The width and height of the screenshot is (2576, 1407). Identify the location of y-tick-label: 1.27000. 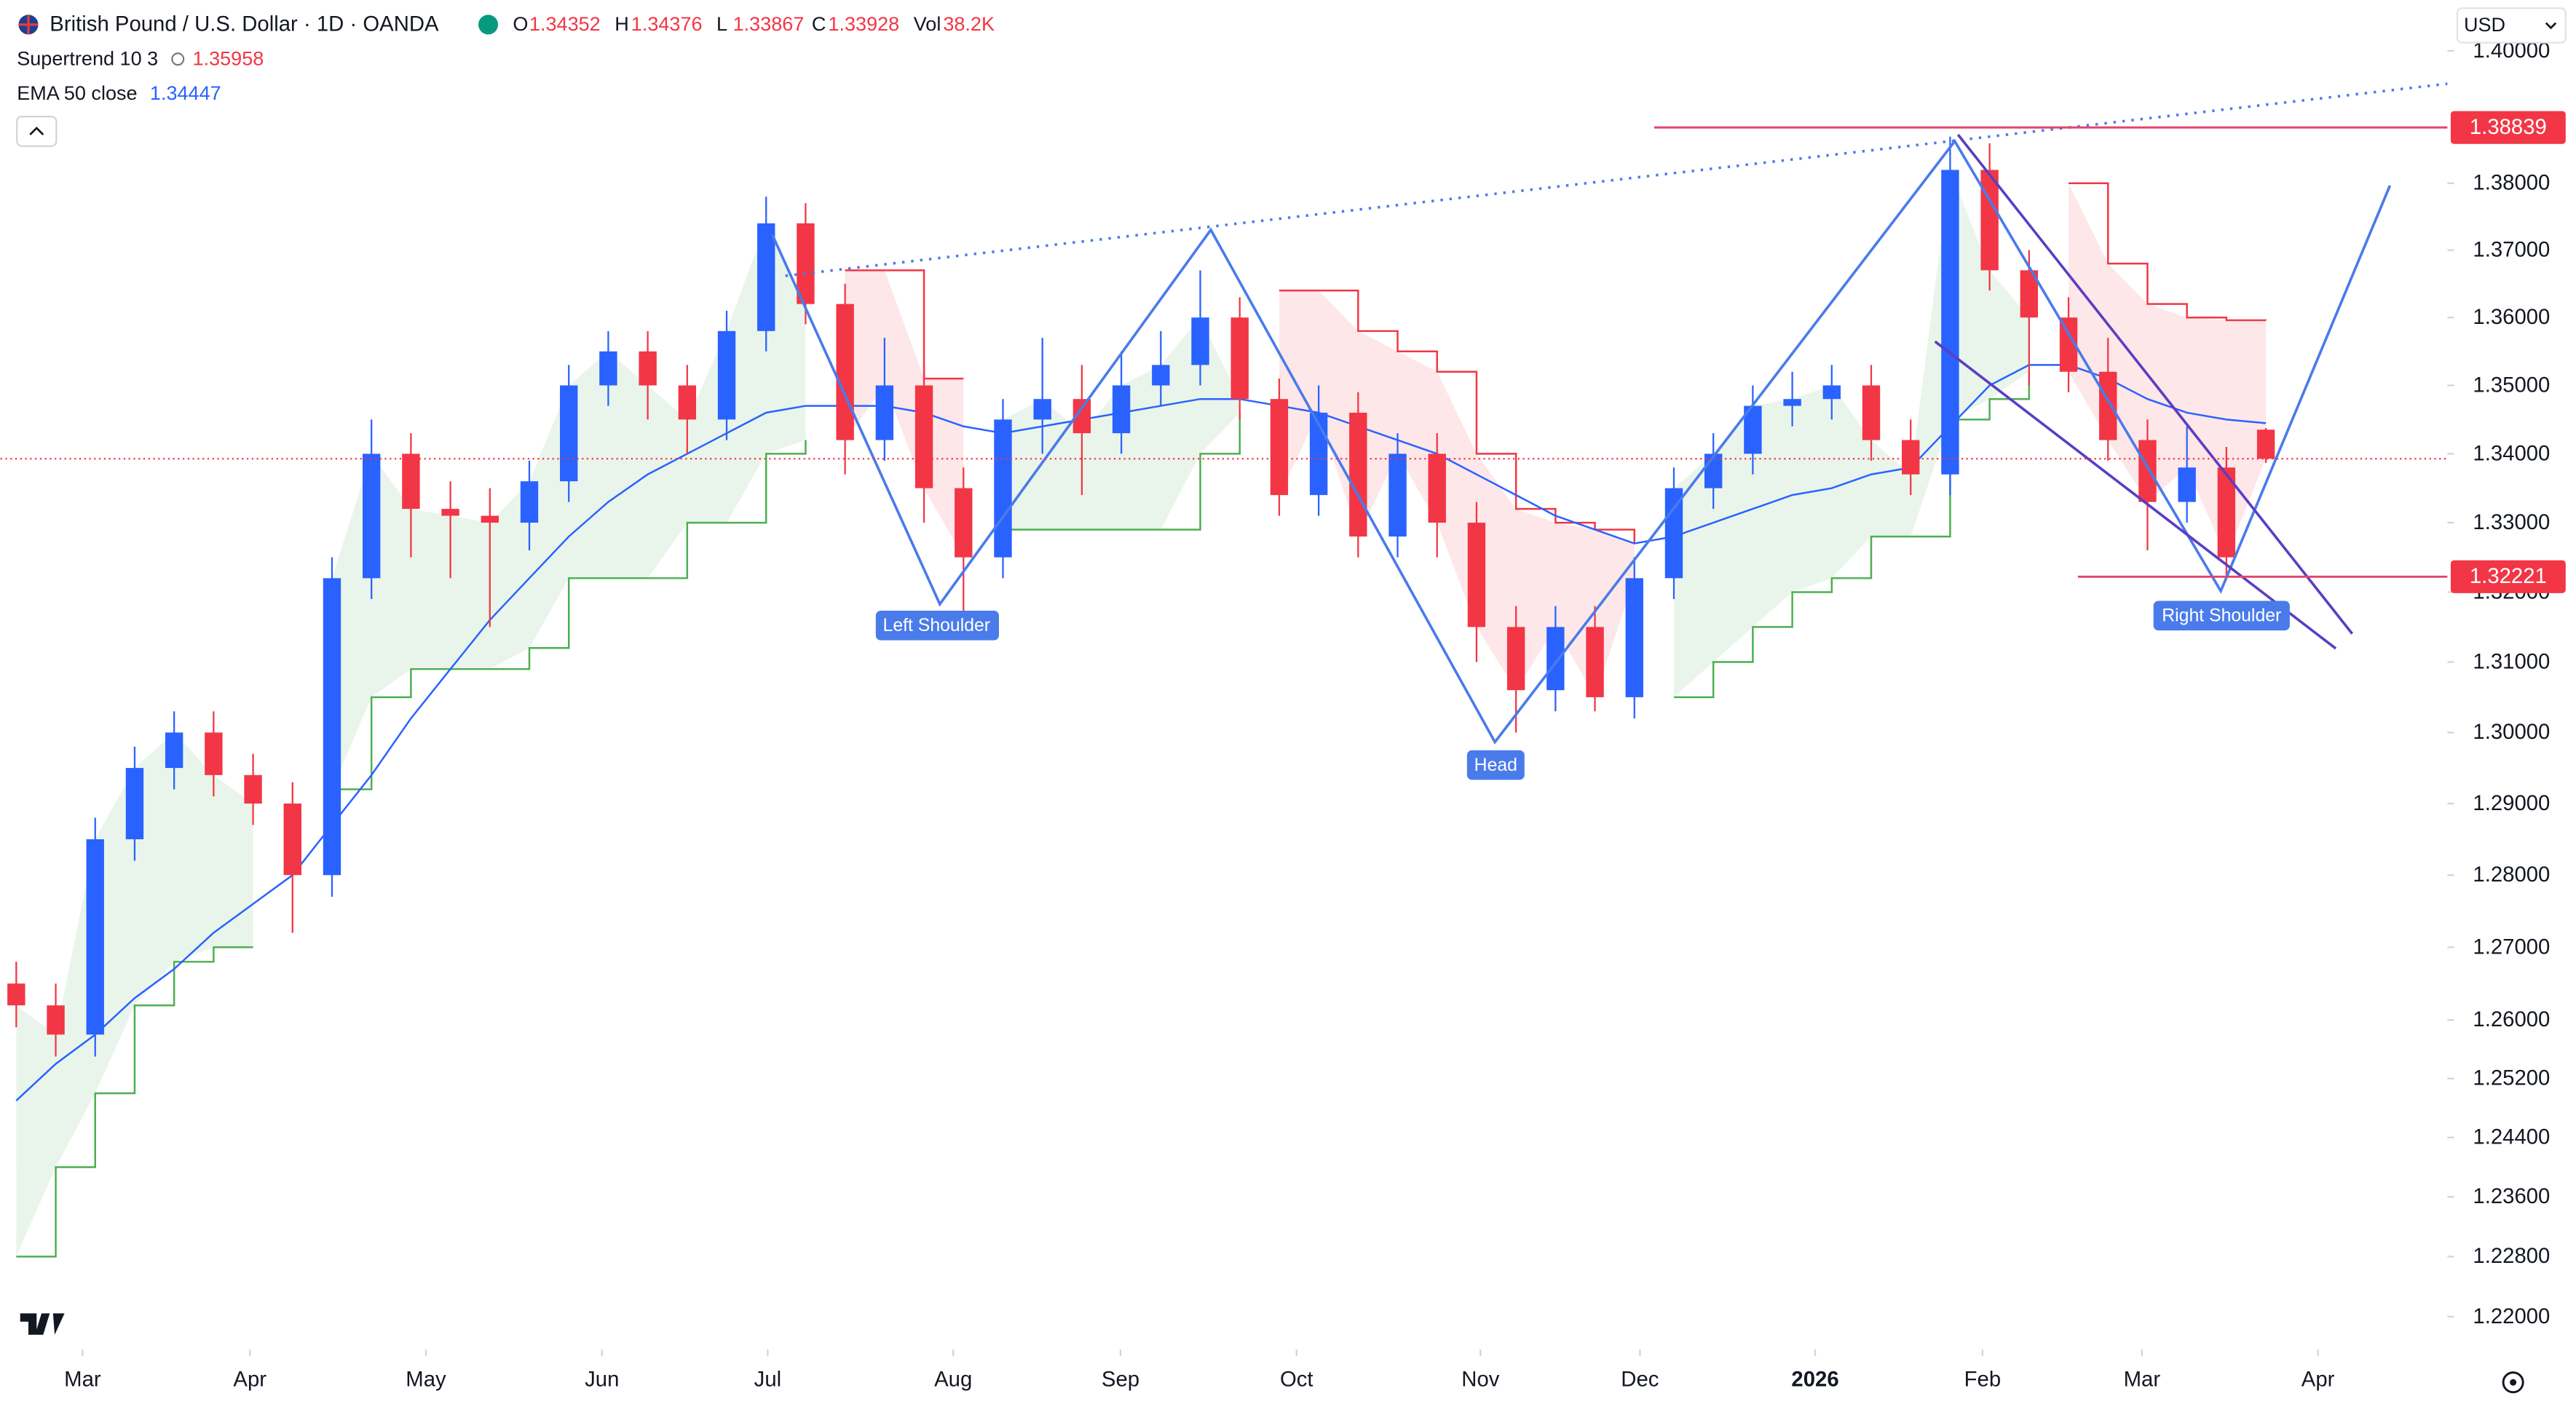
(2512, 947).